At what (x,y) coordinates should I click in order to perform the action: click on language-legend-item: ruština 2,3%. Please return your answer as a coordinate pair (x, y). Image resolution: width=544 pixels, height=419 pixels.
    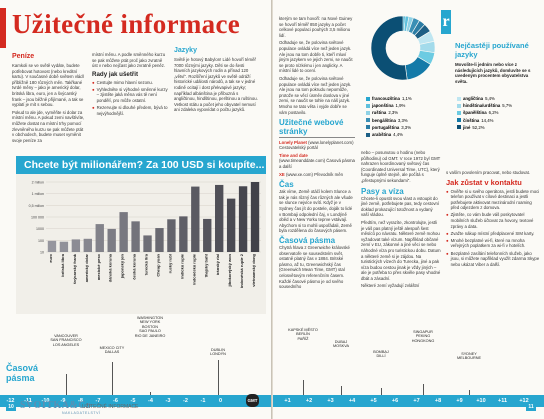
    Looking at the image, I should click on (401, 112).